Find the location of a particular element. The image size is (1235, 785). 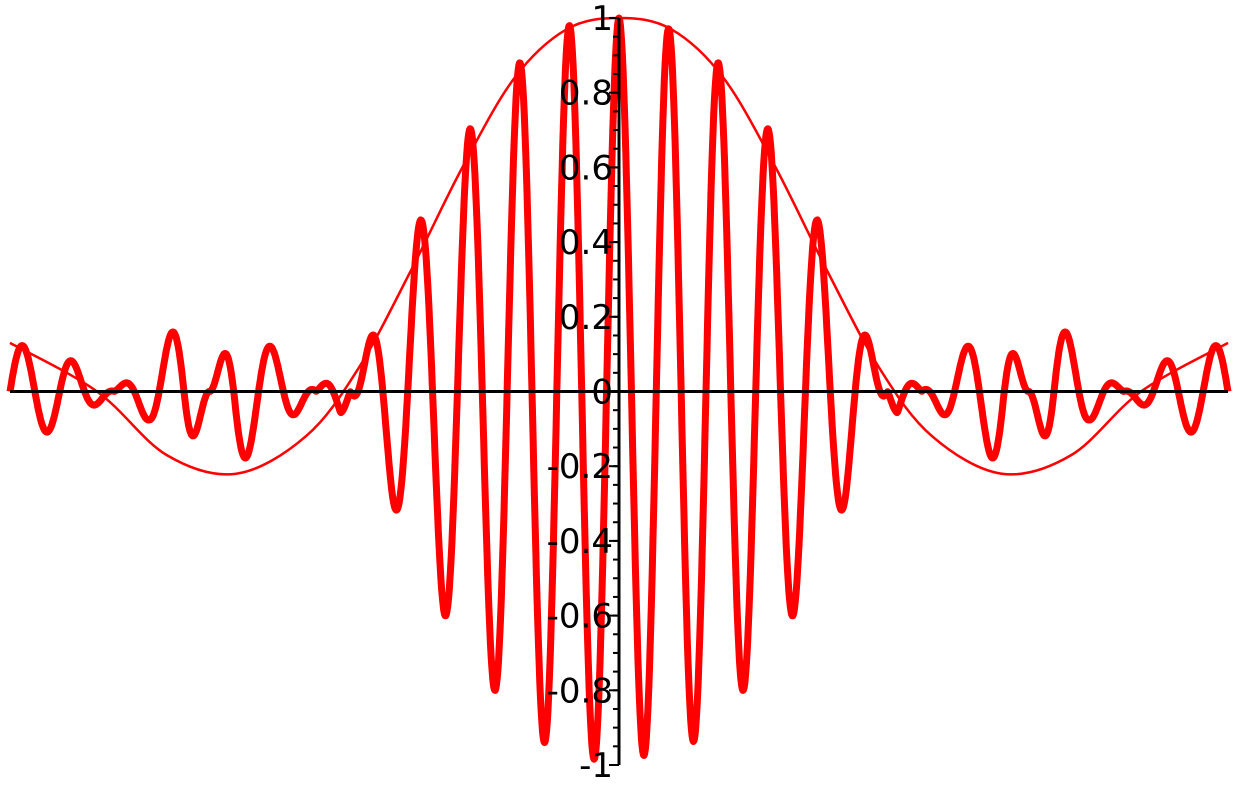

y-tick-label: -0.8 is located at coordinates (580, 691).